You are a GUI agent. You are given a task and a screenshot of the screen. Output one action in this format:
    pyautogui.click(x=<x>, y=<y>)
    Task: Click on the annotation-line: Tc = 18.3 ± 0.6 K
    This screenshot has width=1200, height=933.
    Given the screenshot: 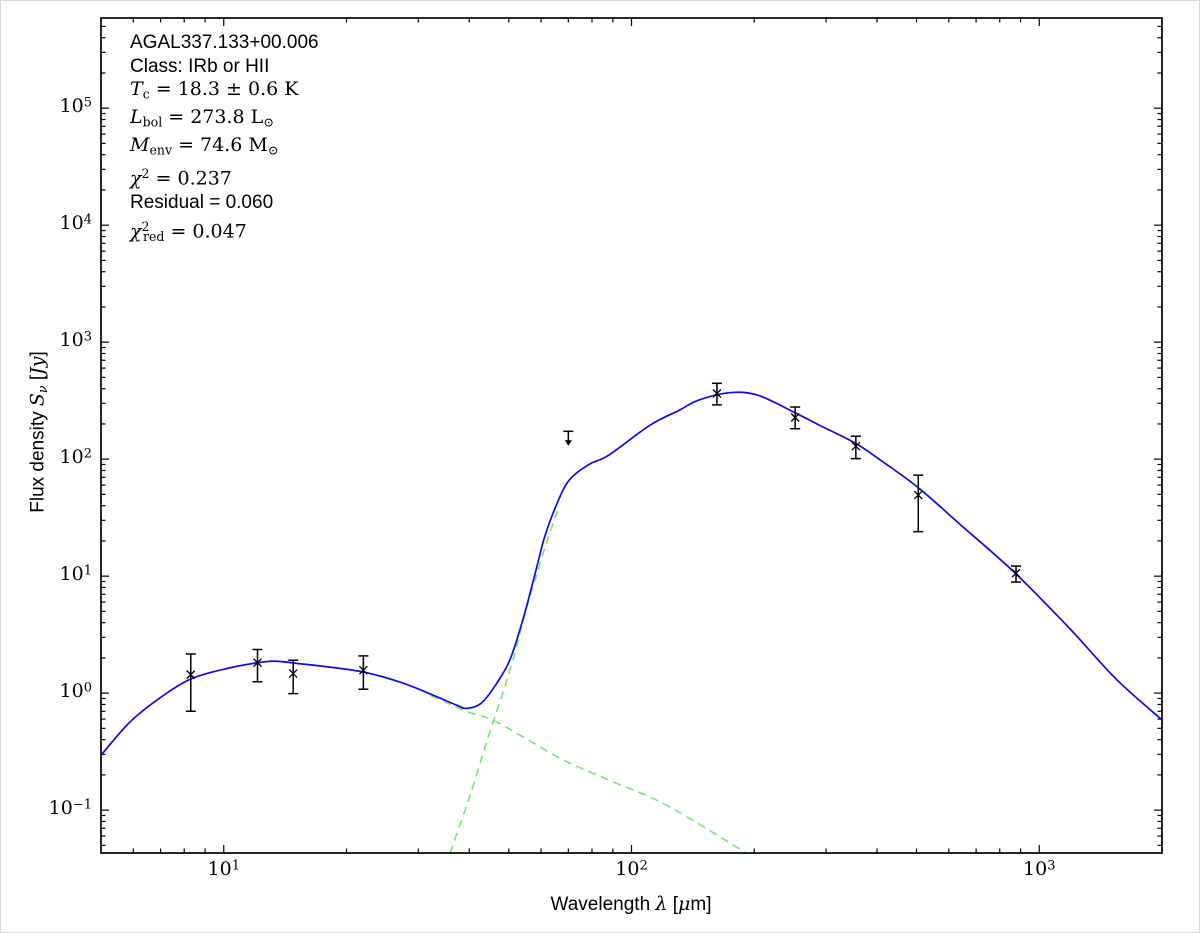 What is the action you would take?
    pyautogui.click(x=214, y=90)
    